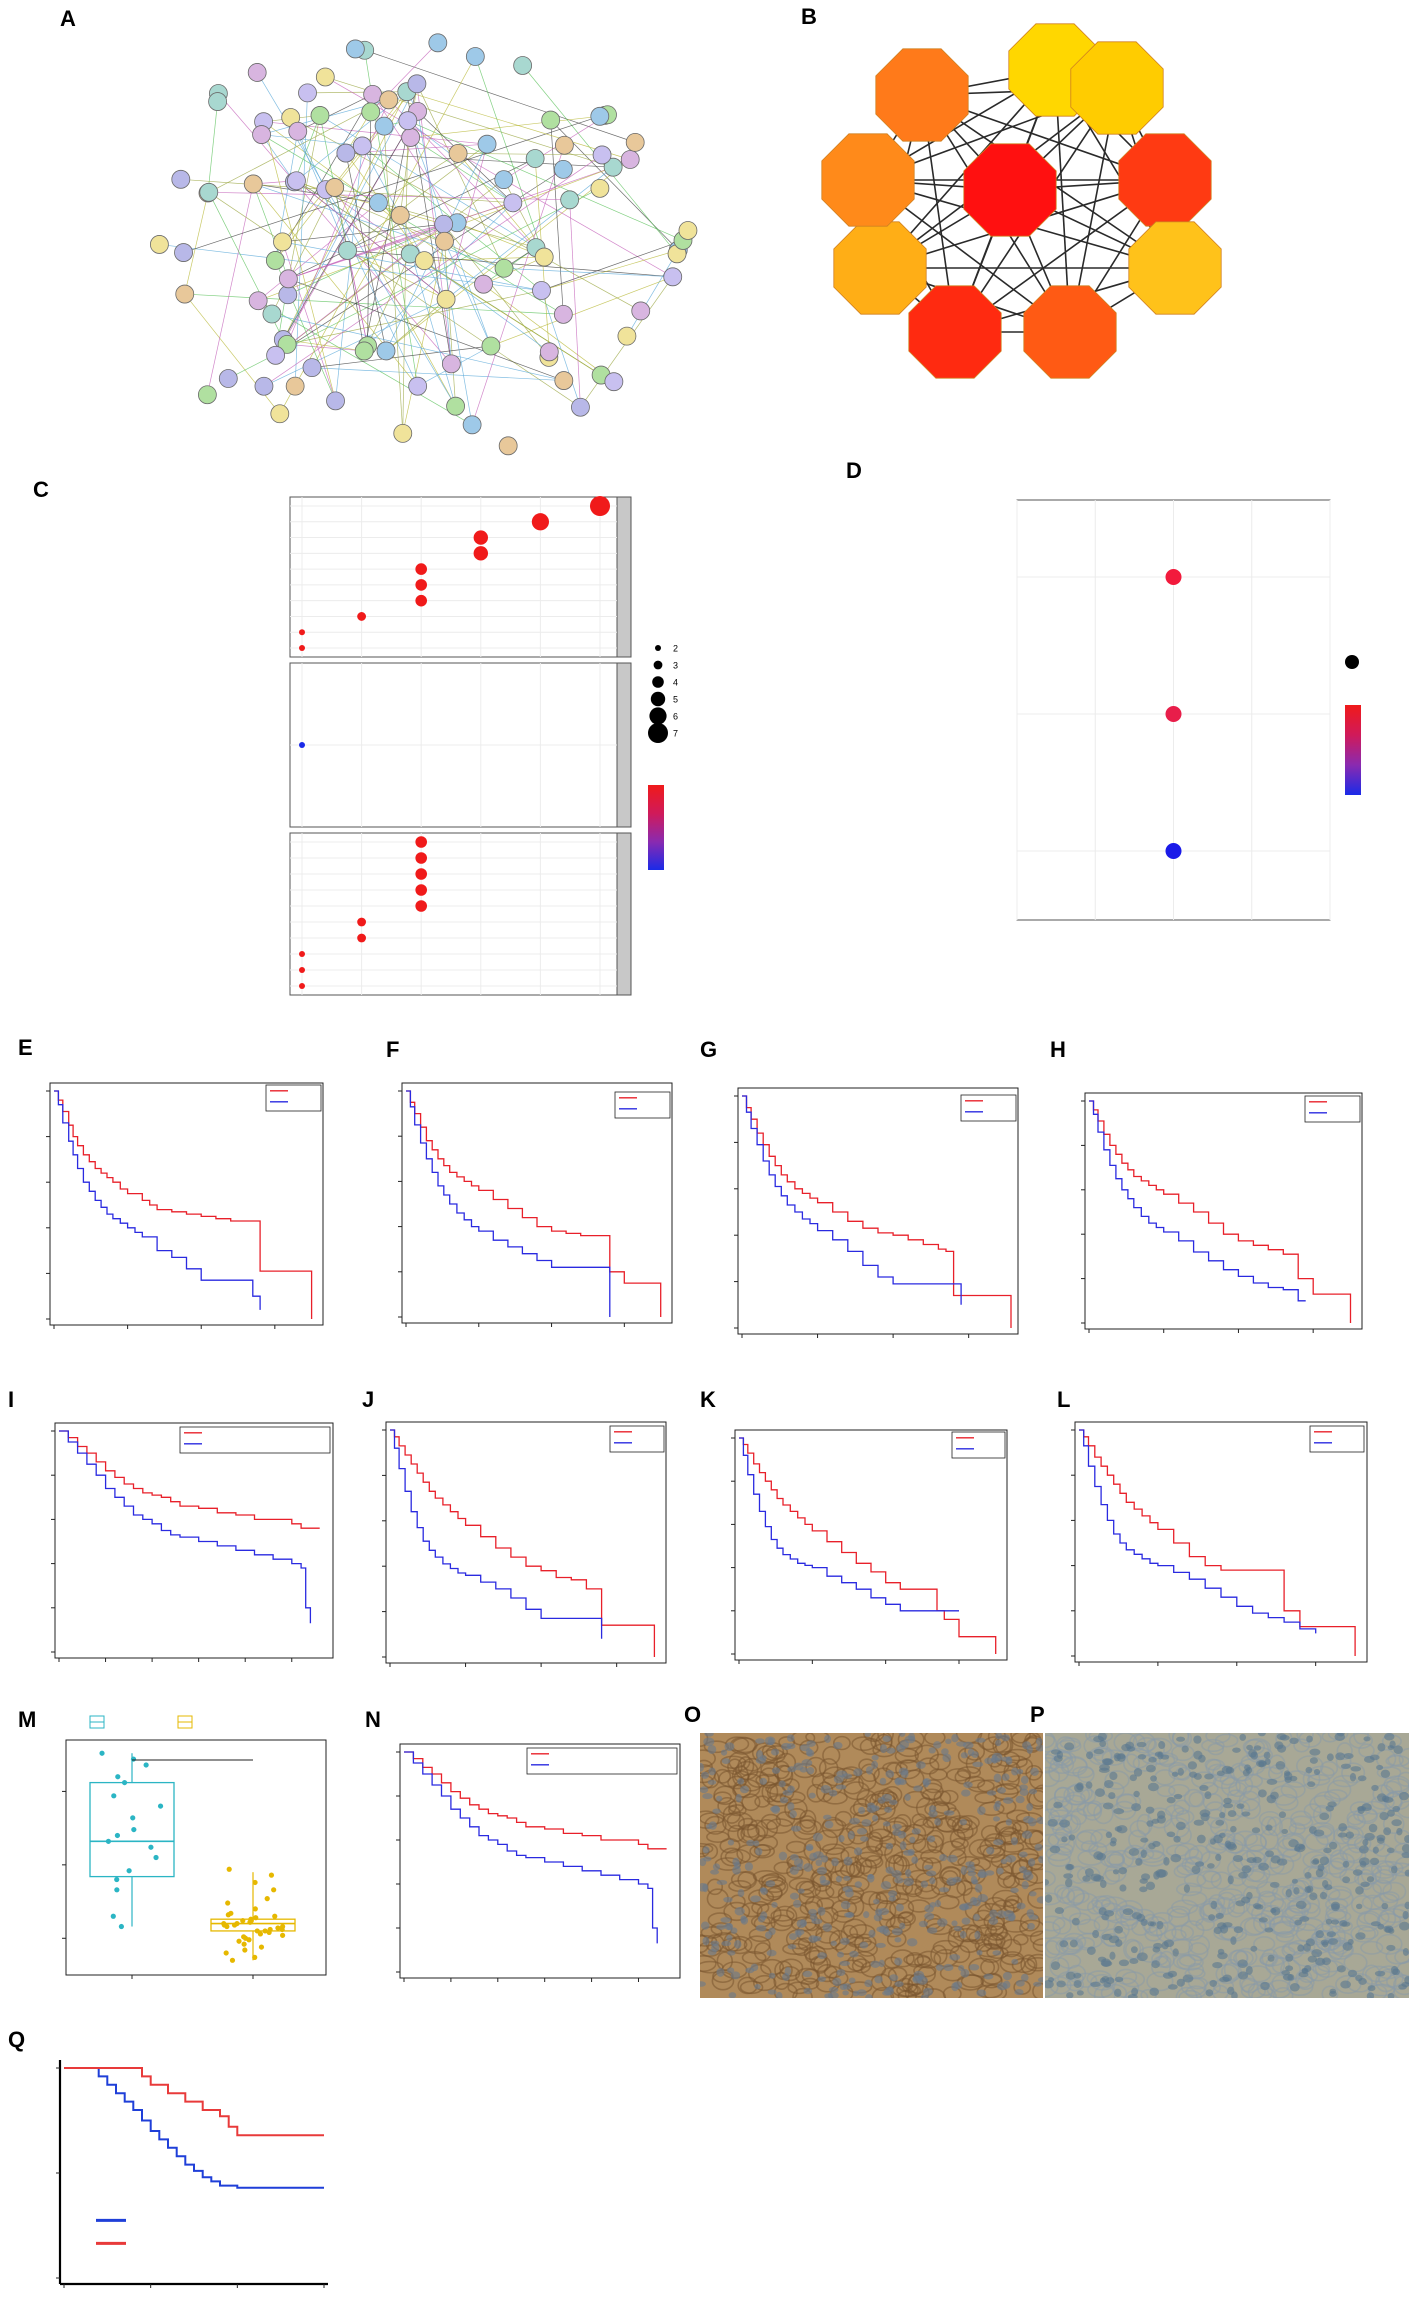  Describe the element at coordinates (878, 1211) in the screenshot. I see `plot-frame` at that location.